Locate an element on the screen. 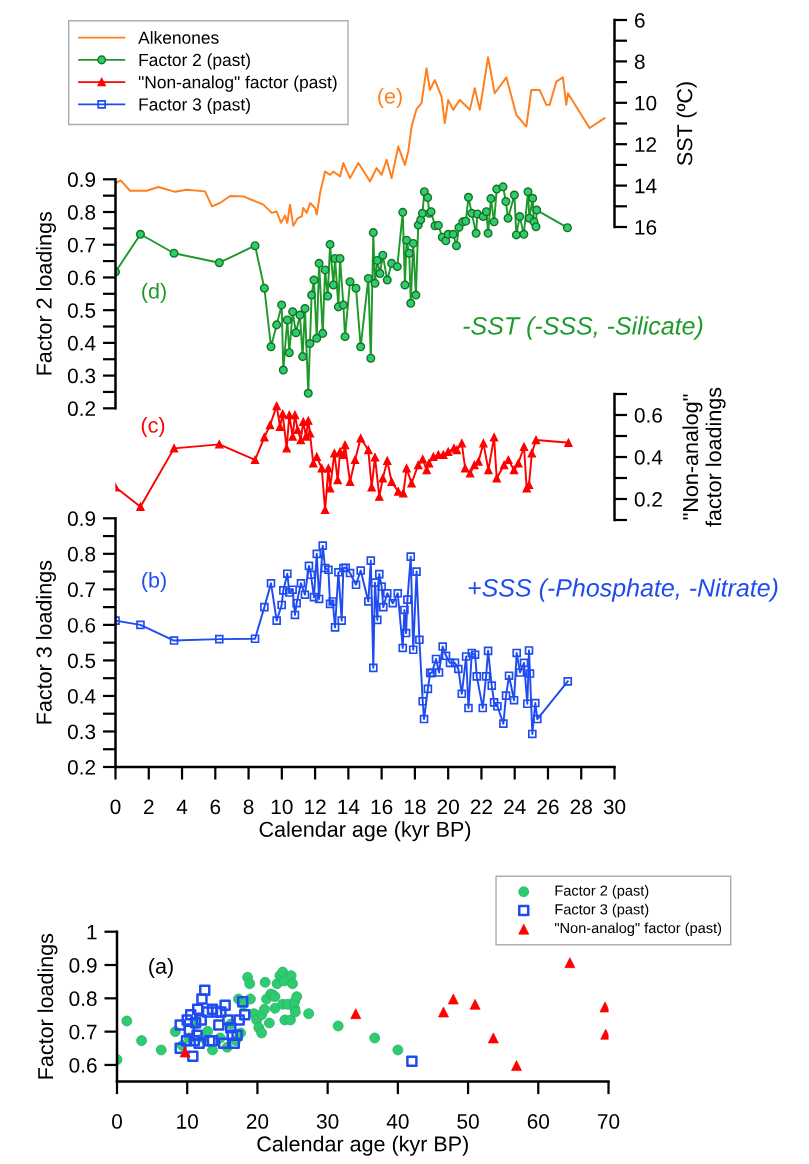 Image resolution: width=809 pixels, height=1164 pixels. annotation: -SST (-SSS, -Silicate) is located at coordinates (583, 328).